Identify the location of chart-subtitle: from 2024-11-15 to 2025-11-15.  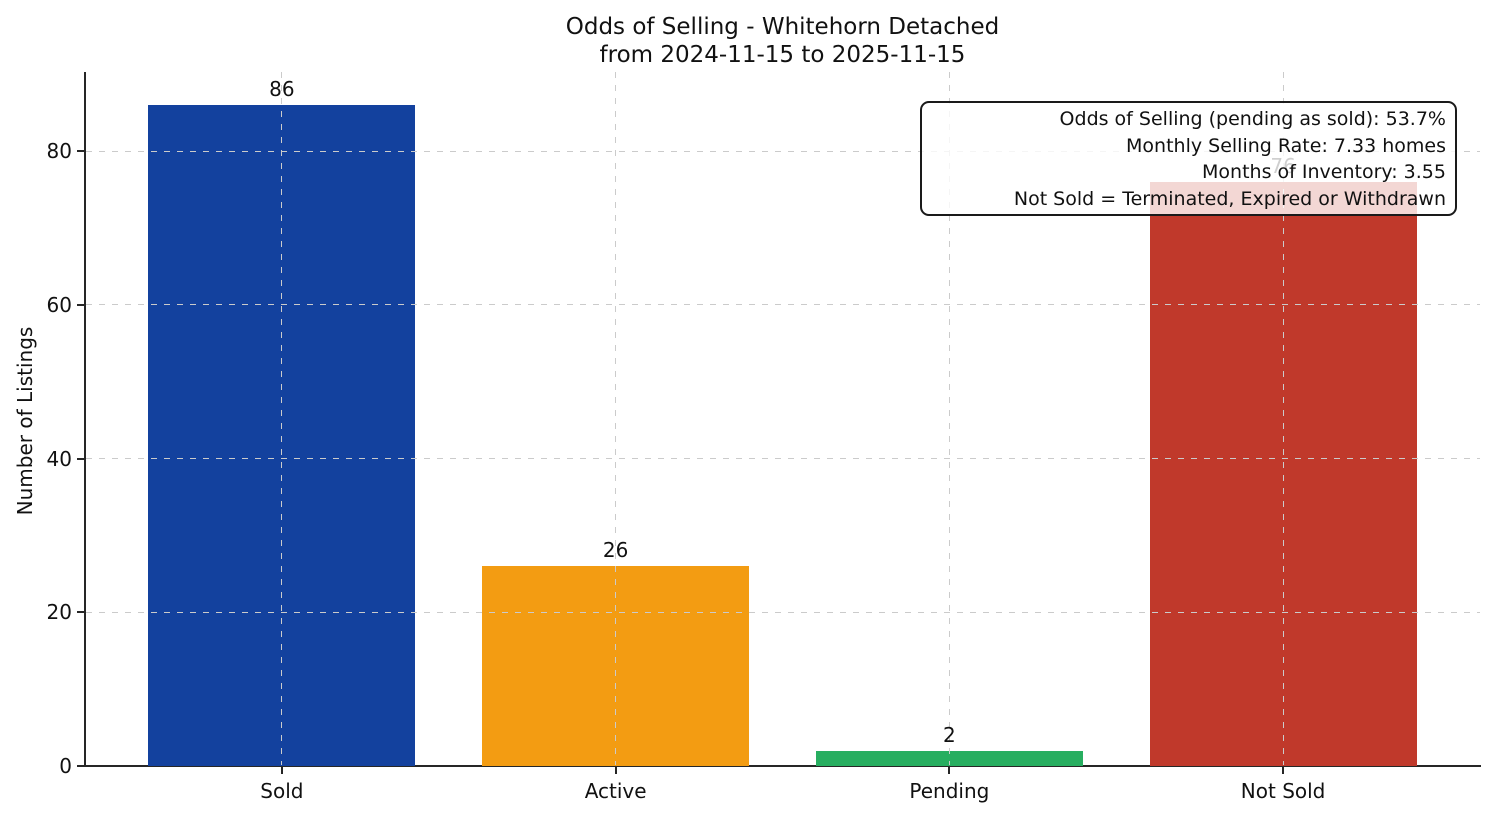
(782, 55).